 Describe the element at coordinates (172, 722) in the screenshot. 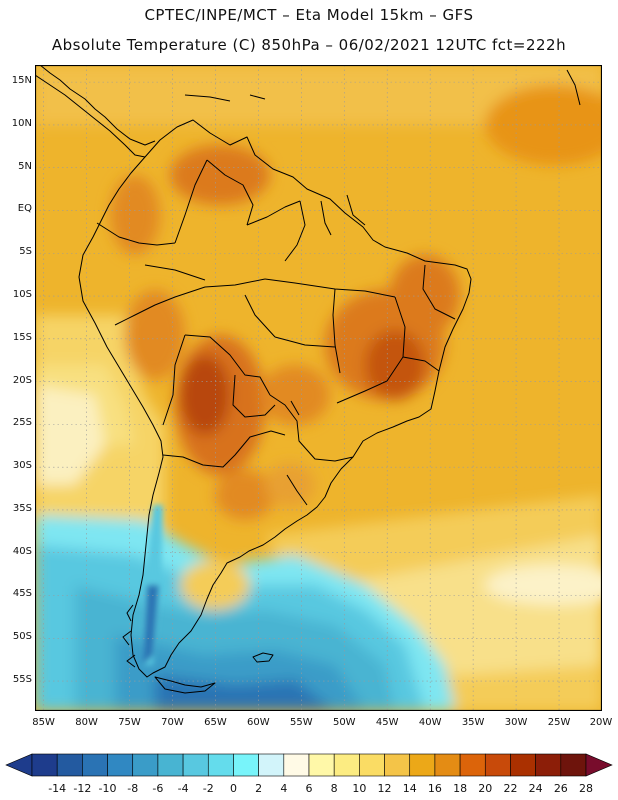

I see `lon-label: 70W` at that location.